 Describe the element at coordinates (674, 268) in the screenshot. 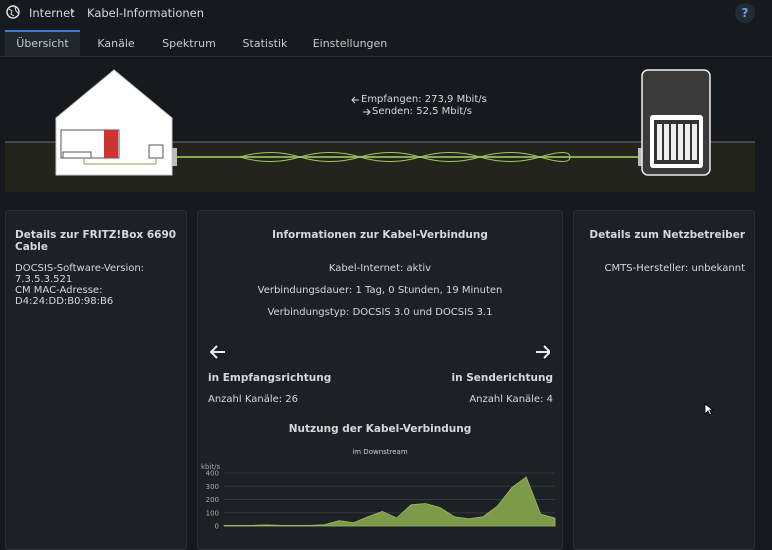

I see `info-line: CMTS-Hersteller: unbekannt` at that location.